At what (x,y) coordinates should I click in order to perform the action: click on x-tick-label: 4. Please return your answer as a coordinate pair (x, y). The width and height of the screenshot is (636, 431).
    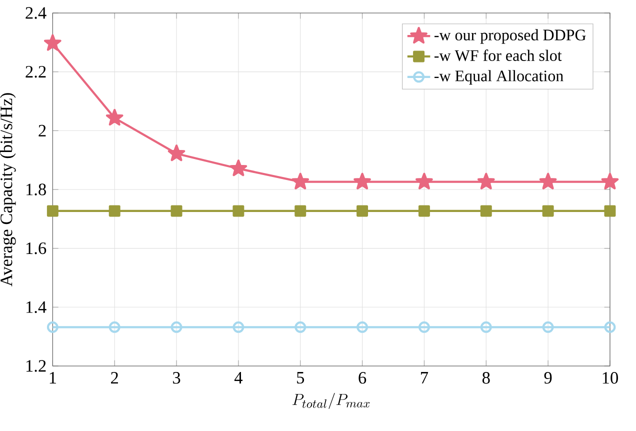
    Looking at the image, I should click on (238, 378).